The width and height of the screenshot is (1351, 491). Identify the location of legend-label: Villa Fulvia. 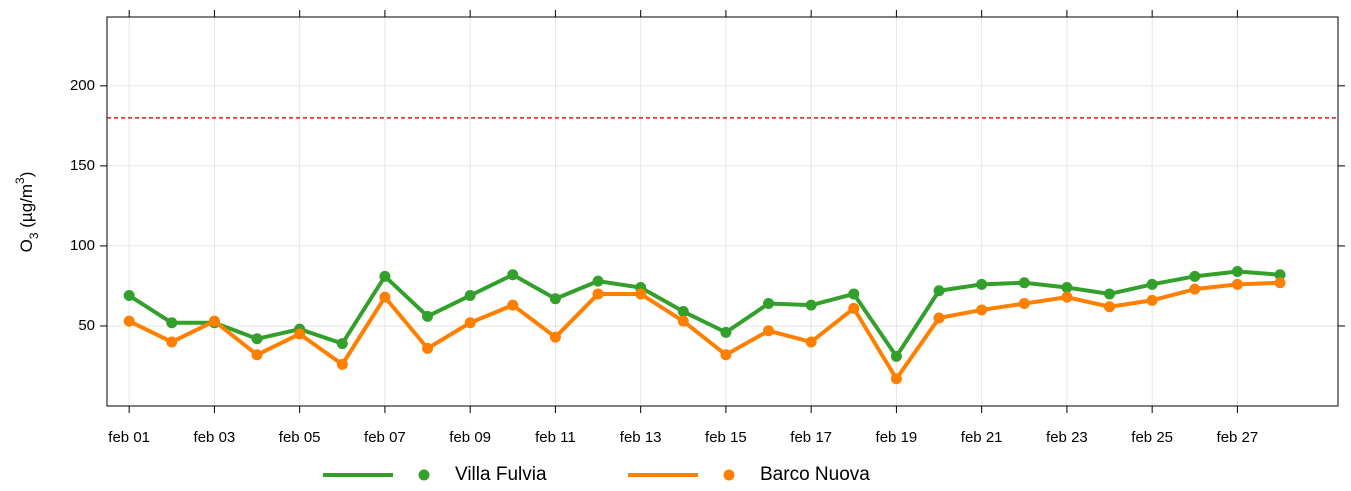
(501, 474).